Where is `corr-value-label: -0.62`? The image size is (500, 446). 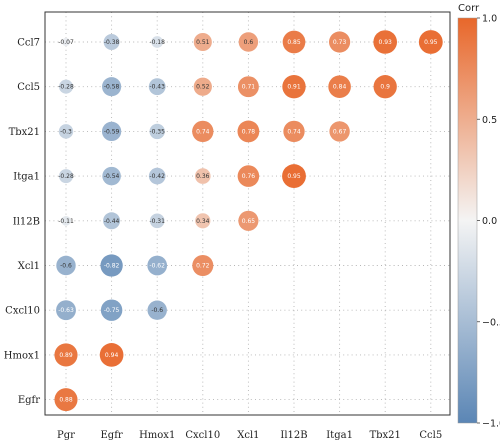 corr-value-label: -0.62 is located at coordinates (157, 266).